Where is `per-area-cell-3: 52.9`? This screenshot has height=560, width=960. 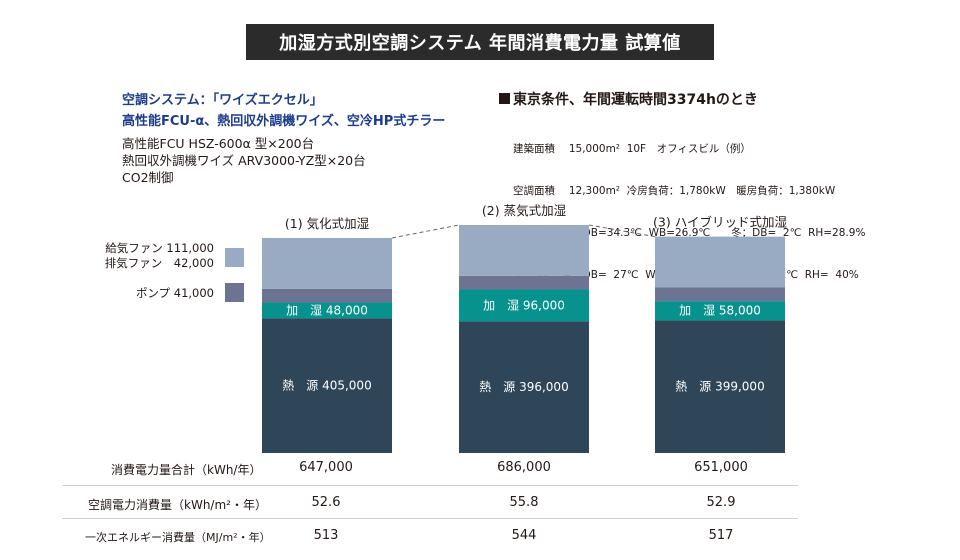 per-area-cell-3: 52.9 is located at coordinates (721, 502).